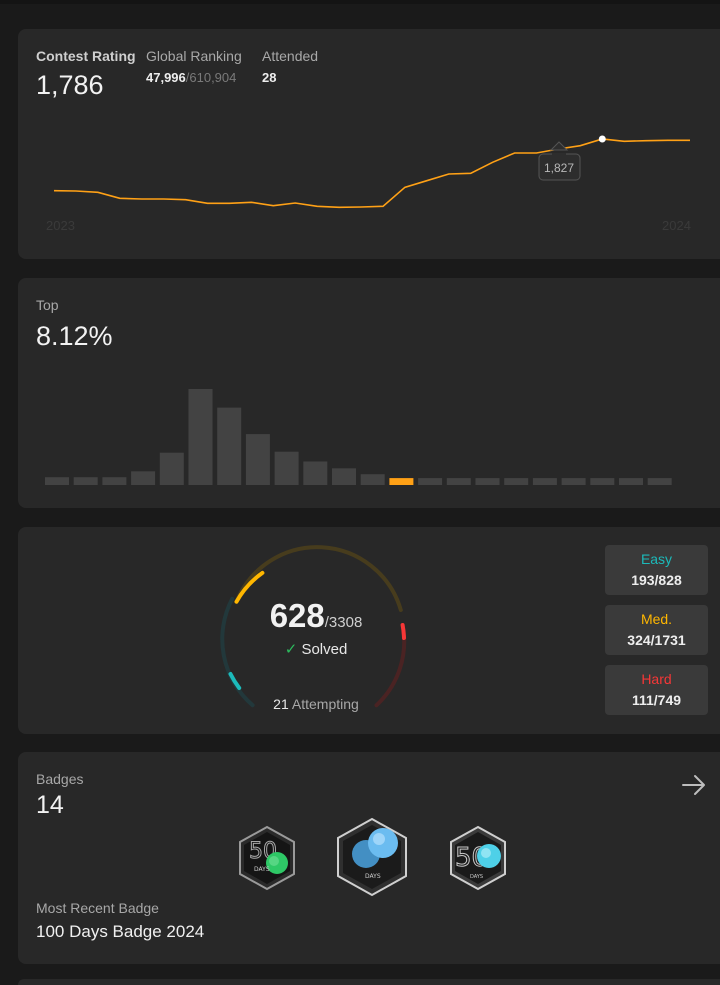  Describe the element at coordinates (74, 336) in the screenshot. I see `top-value: 8.12%` at that location.